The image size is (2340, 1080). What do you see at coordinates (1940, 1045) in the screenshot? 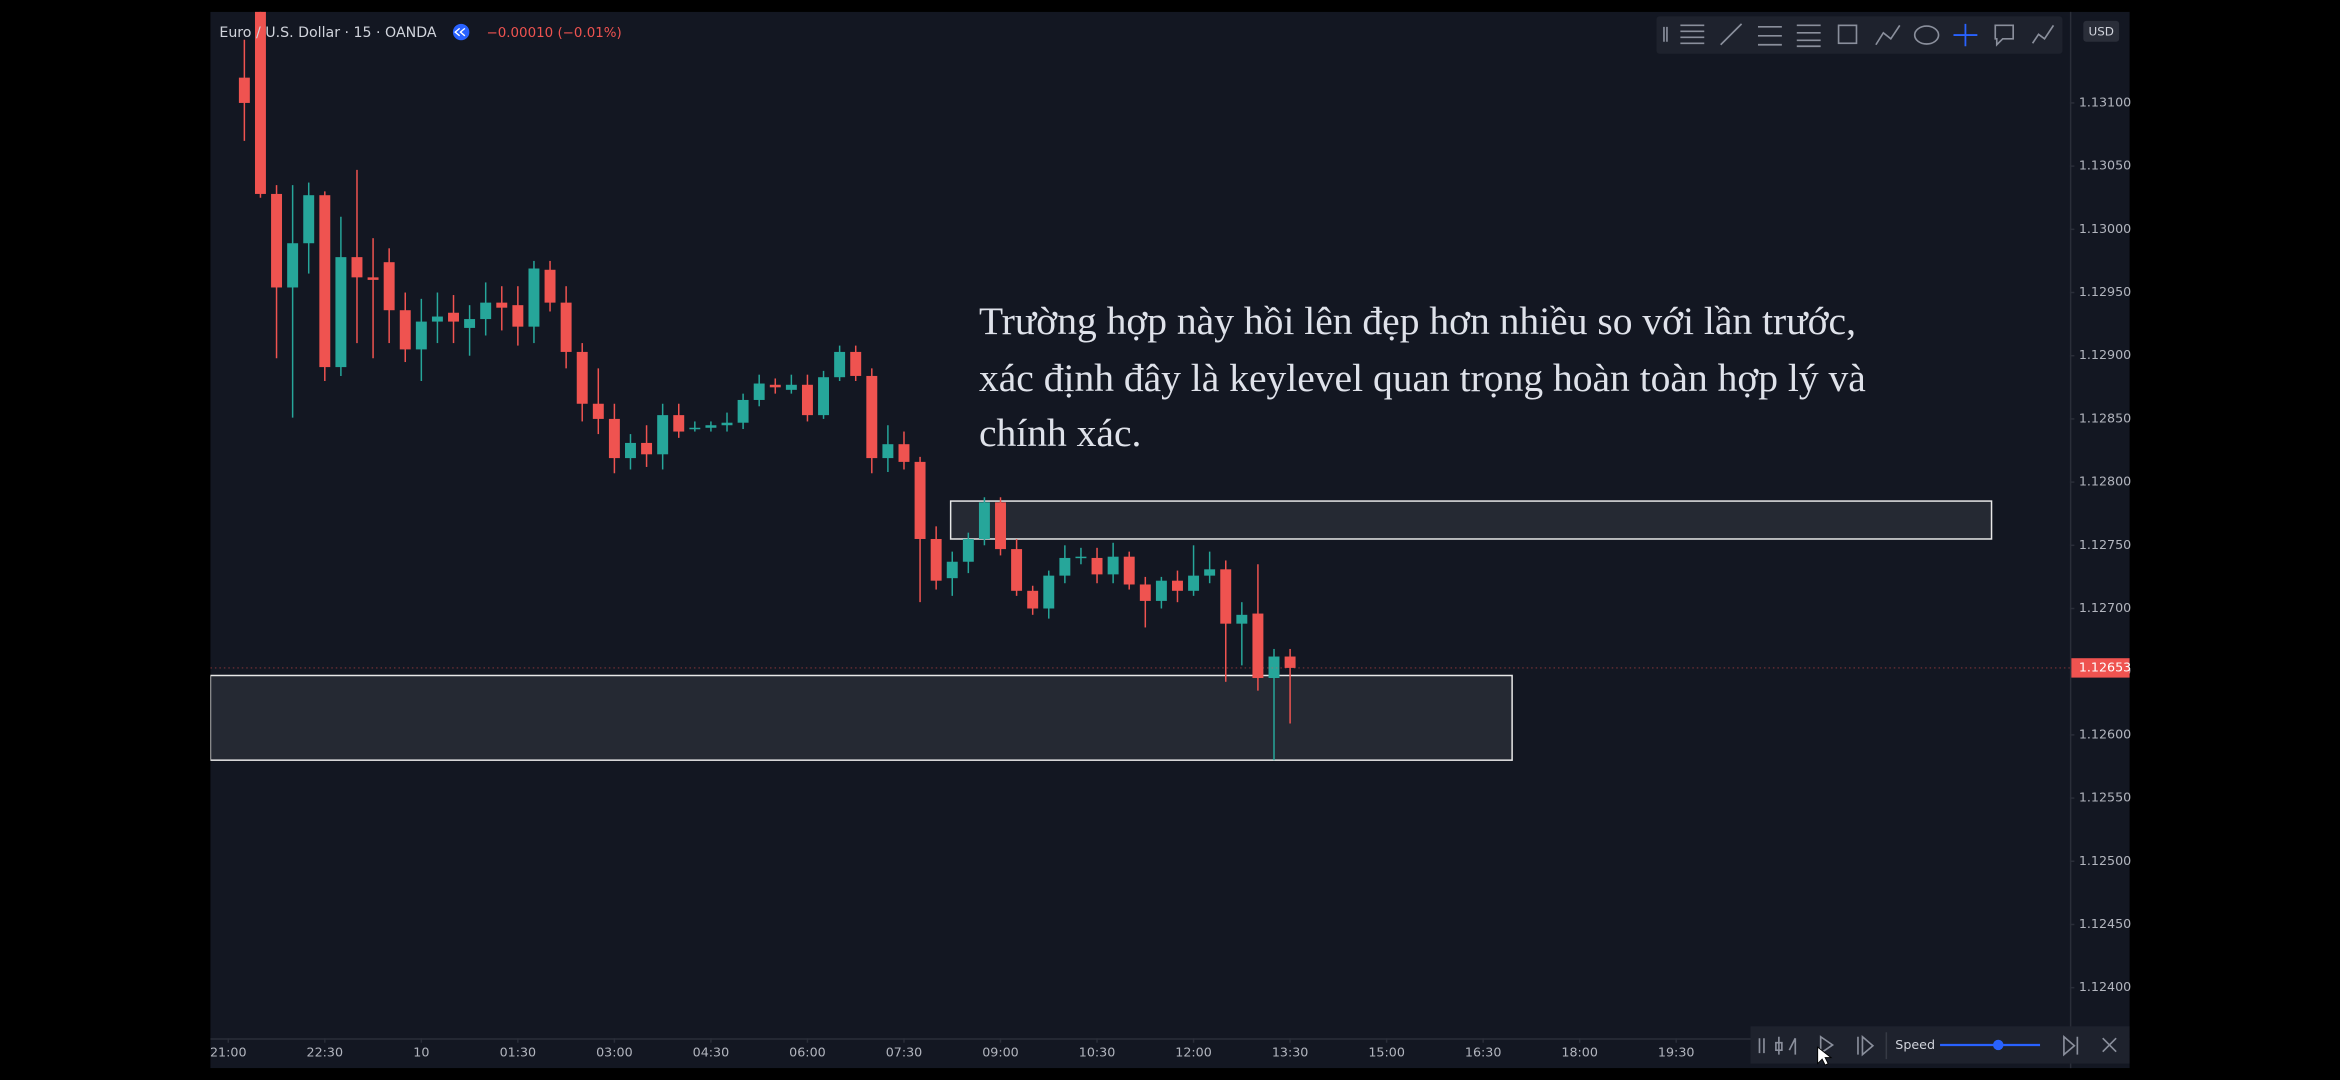
I see `replay-bar: Speed` at bounding box center [1940, 1045].